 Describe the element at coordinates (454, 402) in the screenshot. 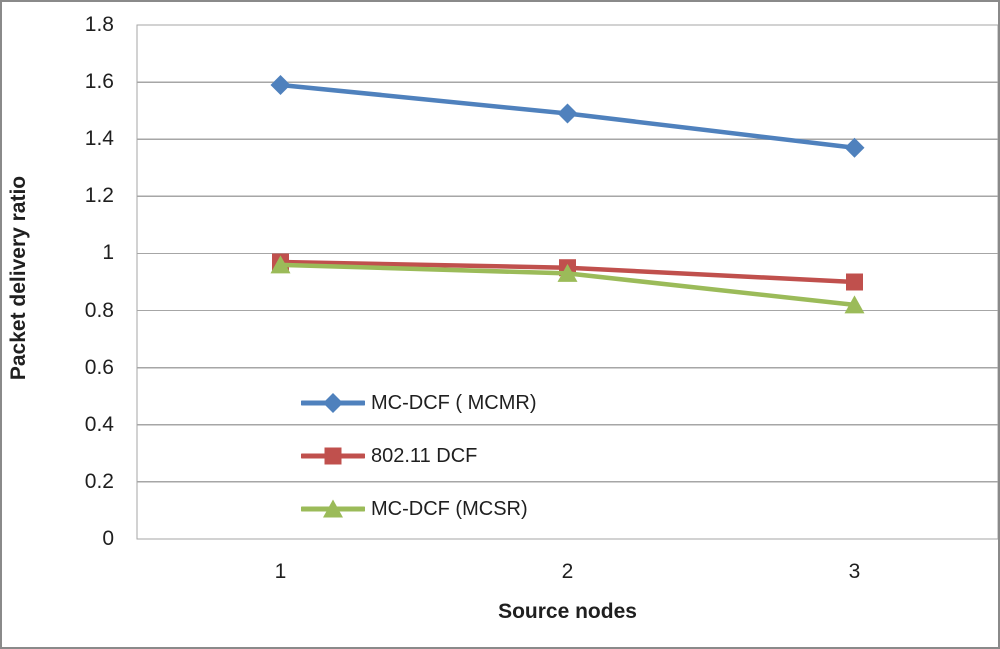

I see `legend-label: MC-DCF ( MCMR)` at that location.